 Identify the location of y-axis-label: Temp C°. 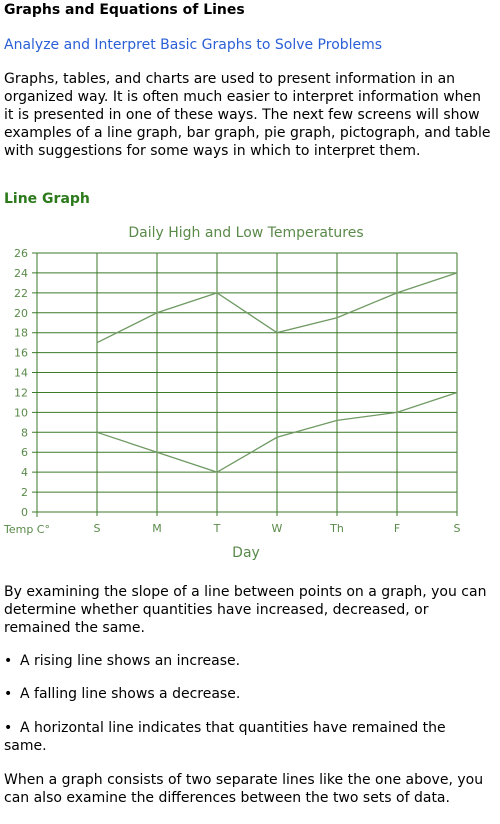
(26, 529).